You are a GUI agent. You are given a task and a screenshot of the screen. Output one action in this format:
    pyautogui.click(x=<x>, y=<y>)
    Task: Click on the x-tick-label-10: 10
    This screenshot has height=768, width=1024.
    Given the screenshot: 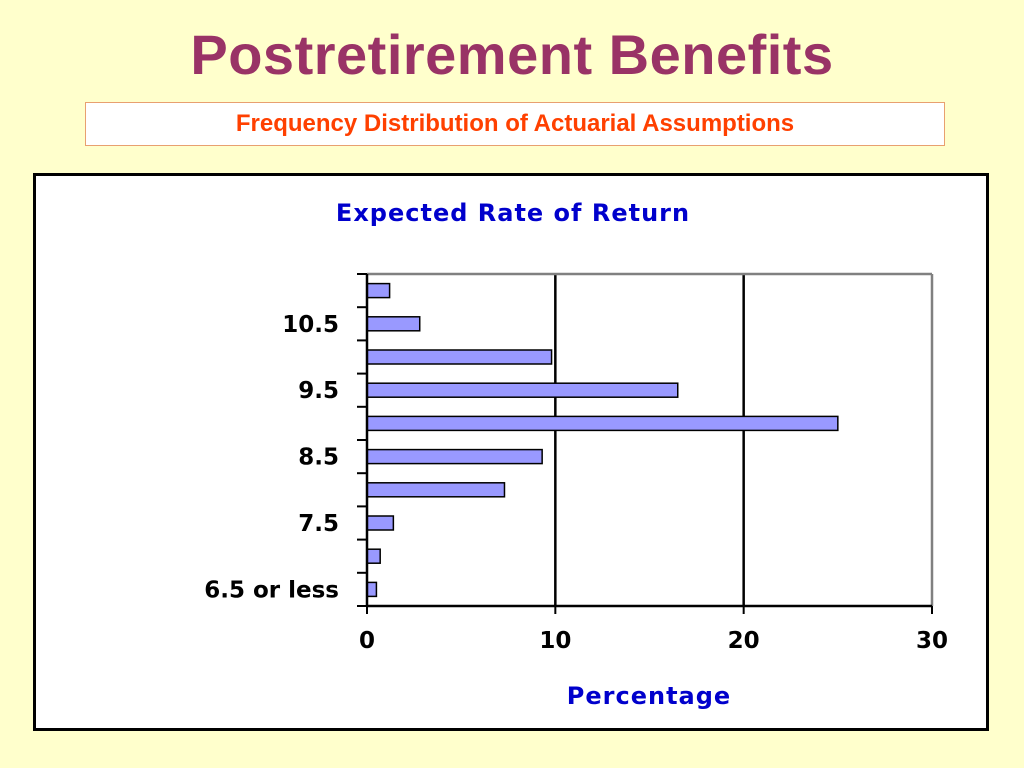 What is the action you would take?
    pyautogui.click(x=555, y=641)
    